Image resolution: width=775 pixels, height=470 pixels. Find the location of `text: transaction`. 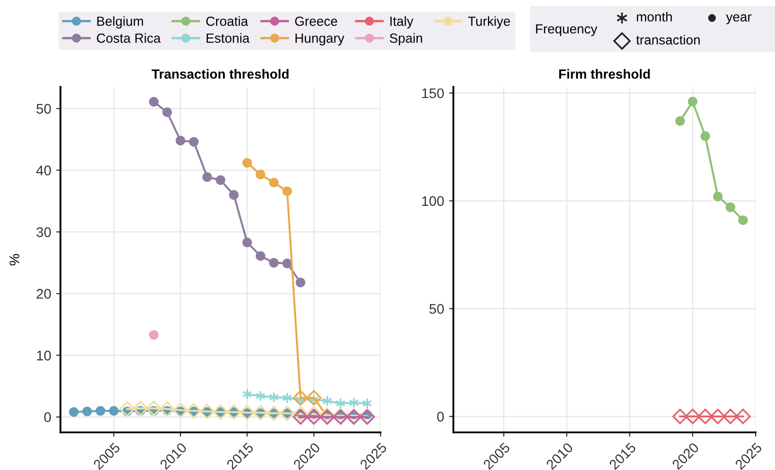

text: transaction is located at coordinates (668, 39).